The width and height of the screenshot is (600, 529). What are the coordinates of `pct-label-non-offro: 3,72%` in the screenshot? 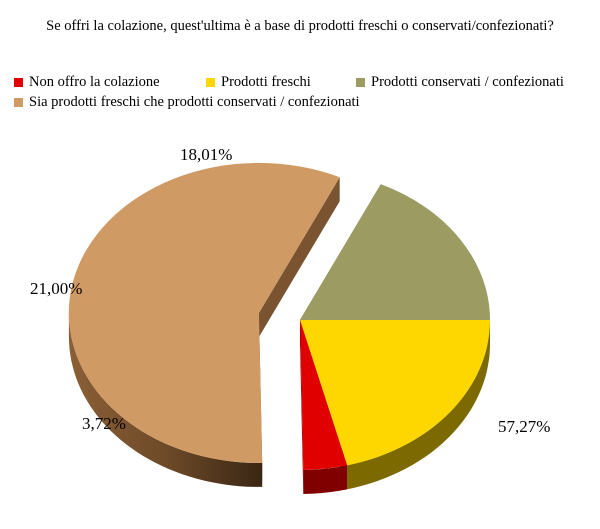 It's located at (104, 423).